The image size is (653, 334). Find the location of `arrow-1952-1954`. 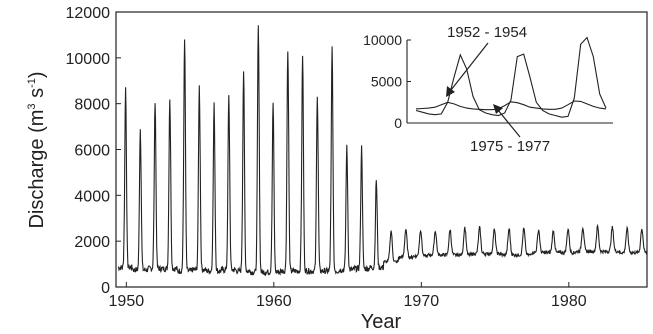

arrow-1952-1954 is located at coordinates (467, 69).